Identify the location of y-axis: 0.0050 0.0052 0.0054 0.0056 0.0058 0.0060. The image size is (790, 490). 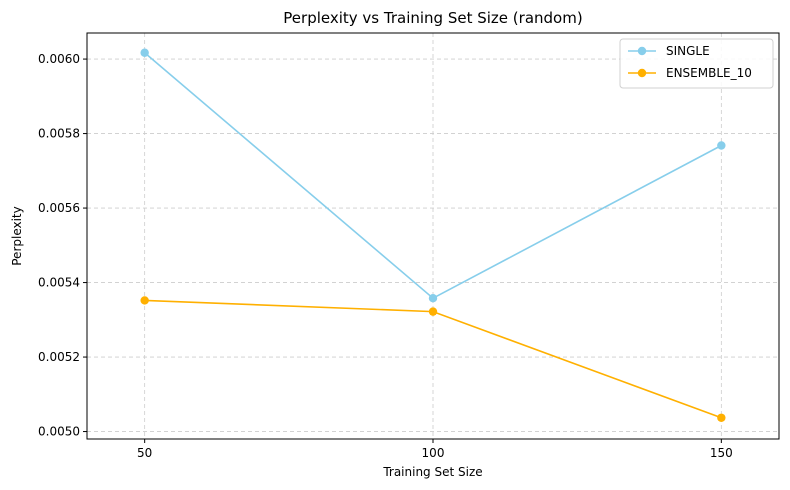
(62, 245).